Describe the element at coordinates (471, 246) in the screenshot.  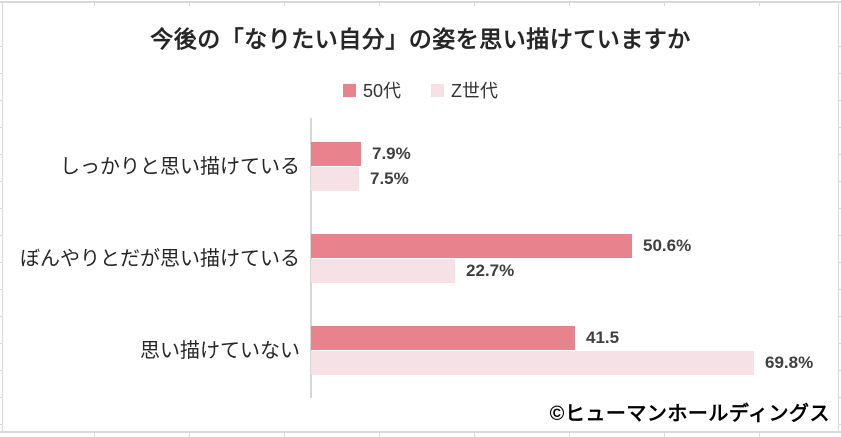
I see `bar-50代-1` at that location.